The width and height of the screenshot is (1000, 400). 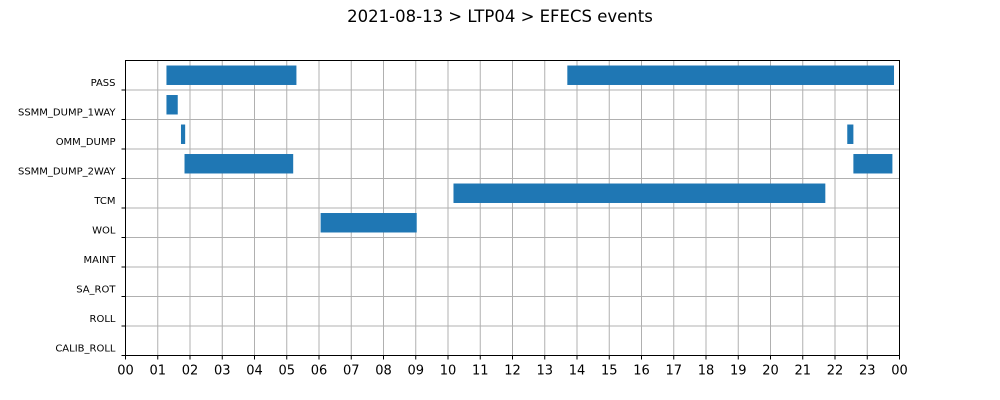 What do you see at coordinates (172, 105) in the screenshot?
I see `event-bar-ssmm-dump-1way` at bounding box center [172, 105].